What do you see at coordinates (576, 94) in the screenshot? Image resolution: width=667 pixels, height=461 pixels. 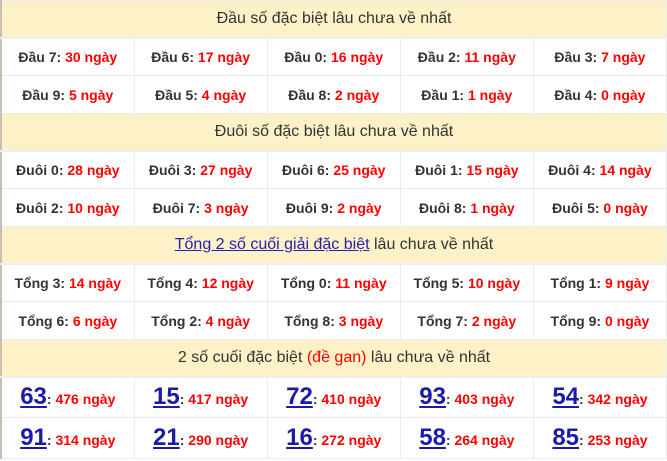 I see `stat-label: Đầu 4:` at bounding box center [576, 94].